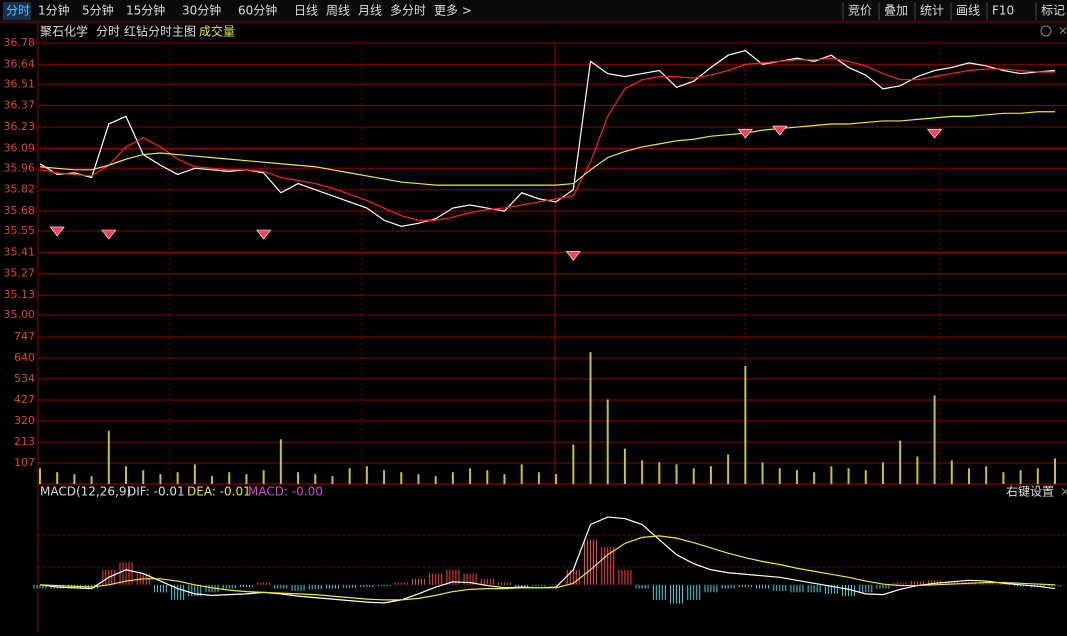 The height and width of the screenshot is (636, 1067). Describe the element at coordinates (20, 273) in the screenshot. I see `y-tick-label: 35.27` at that location.